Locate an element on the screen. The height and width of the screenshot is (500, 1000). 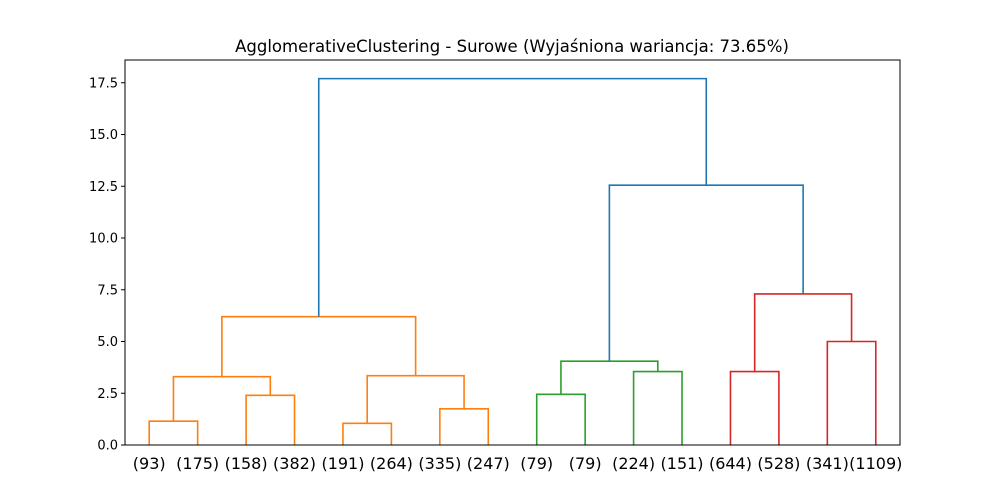
leaf-label: (644) is located at coordinates (730, 463).